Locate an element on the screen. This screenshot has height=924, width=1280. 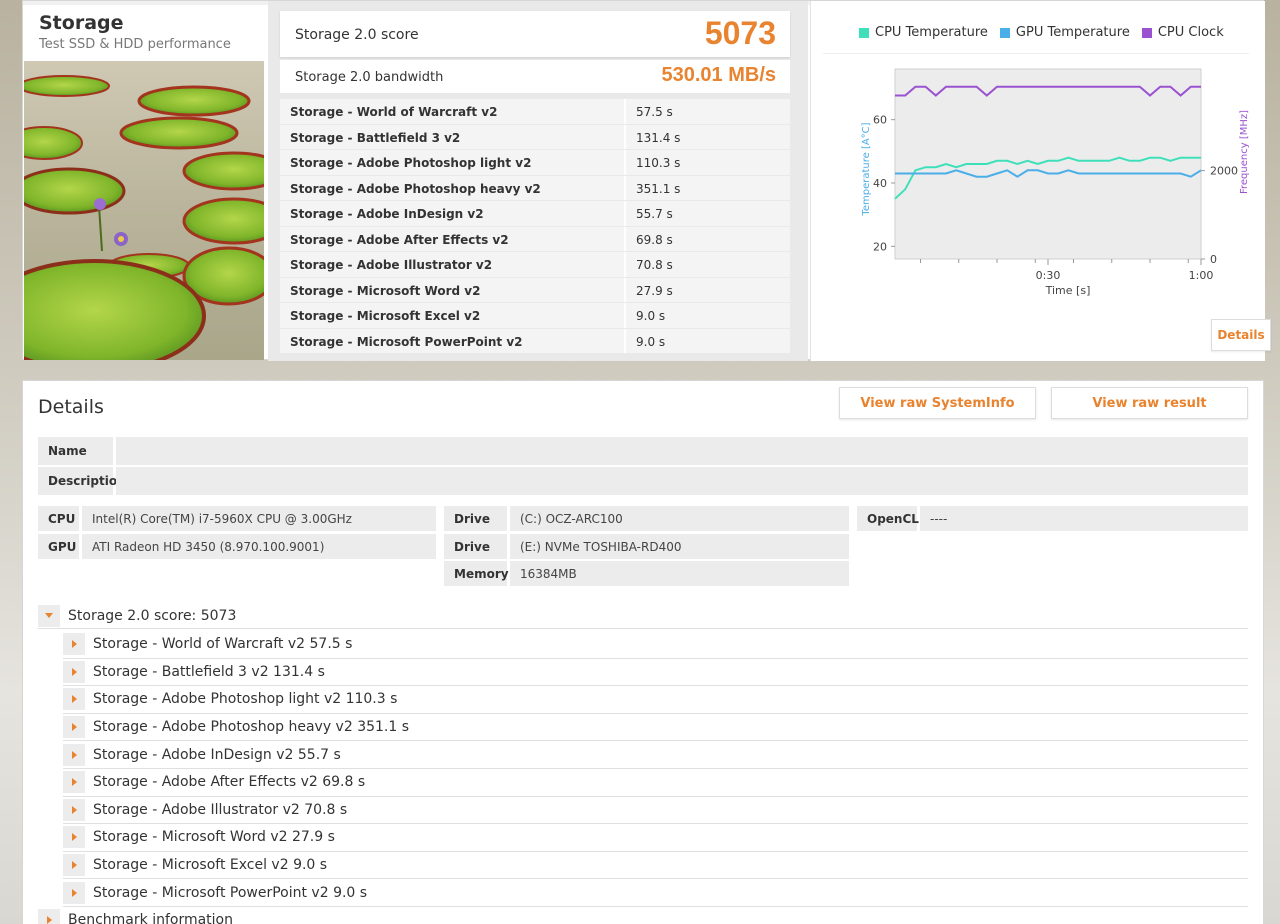
tree-subtest-label: Storage - World of Warcraft v2 57.5 s is located at coordinates (223, 644).